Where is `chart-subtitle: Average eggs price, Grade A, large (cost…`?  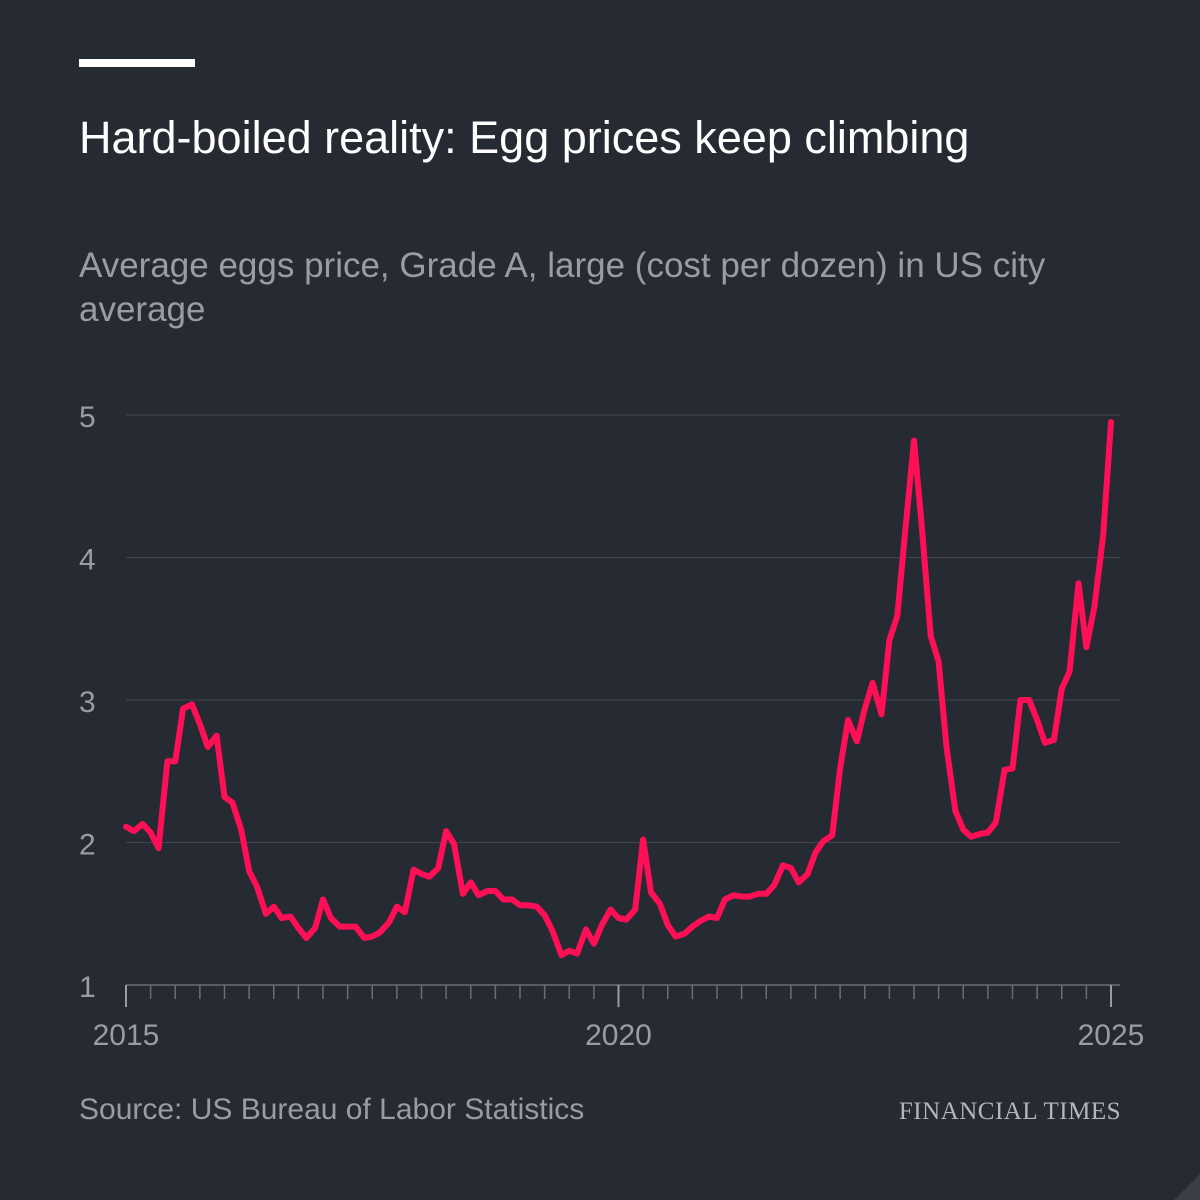 chart-subtitle: Average eggs price, Grade A, large (cost… is located at coordinates (562, 287).